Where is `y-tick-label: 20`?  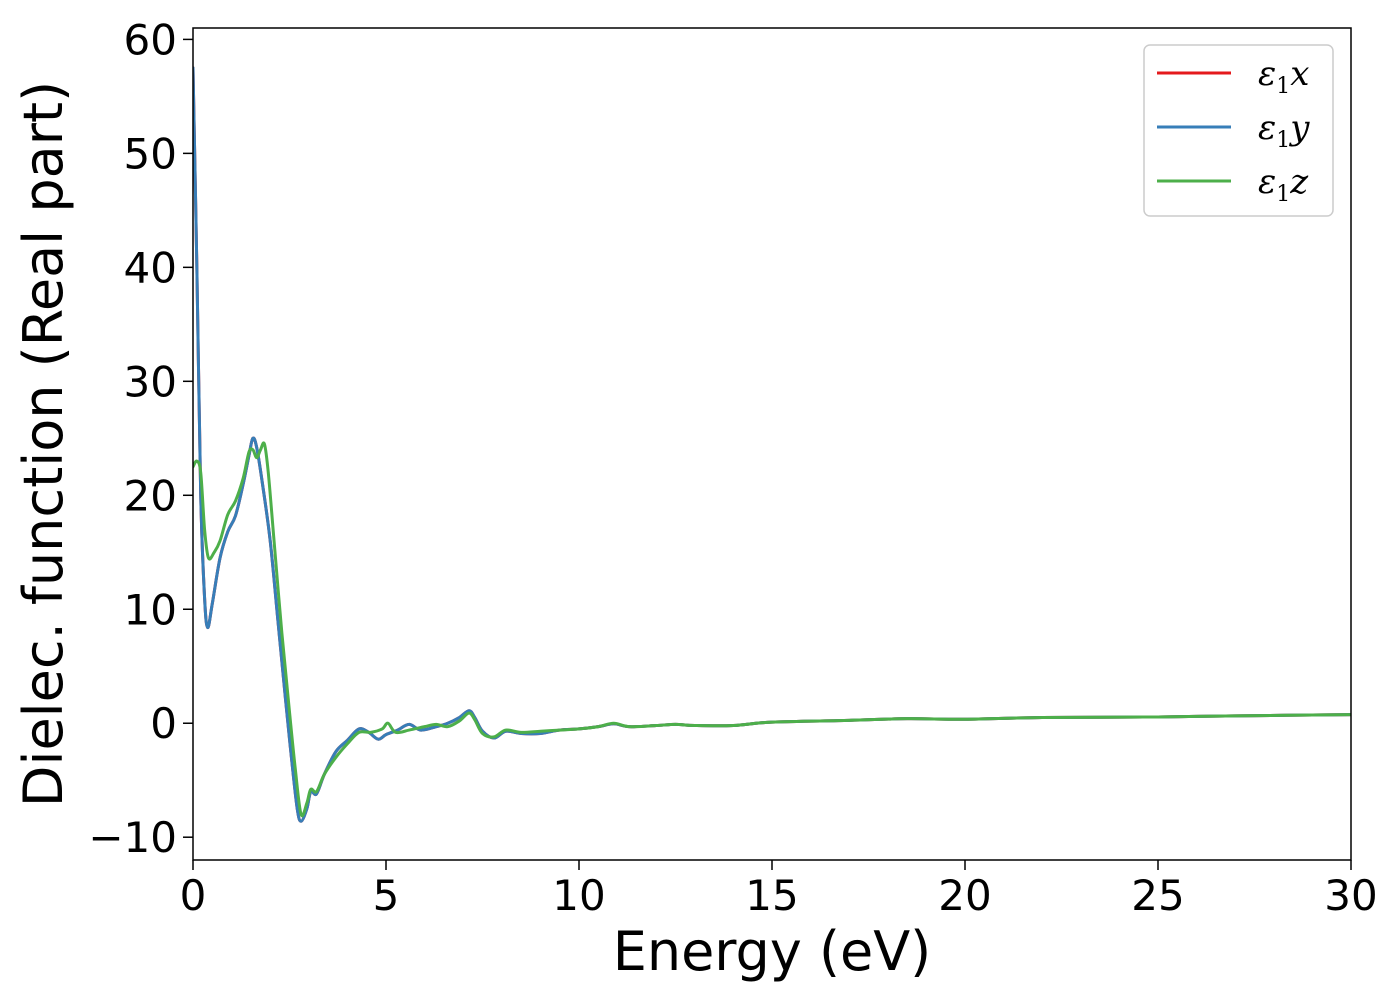
y-tick-label: 20 is located at coordinates (150, 495).